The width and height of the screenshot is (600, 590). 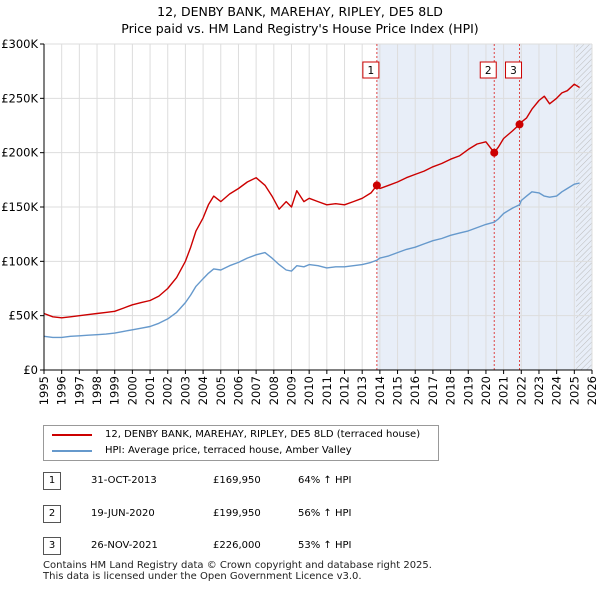 What do you see at coordinates (72, 435) in the screenshot?
I see `legend-swatch-property` at bounding box center [72, 435].